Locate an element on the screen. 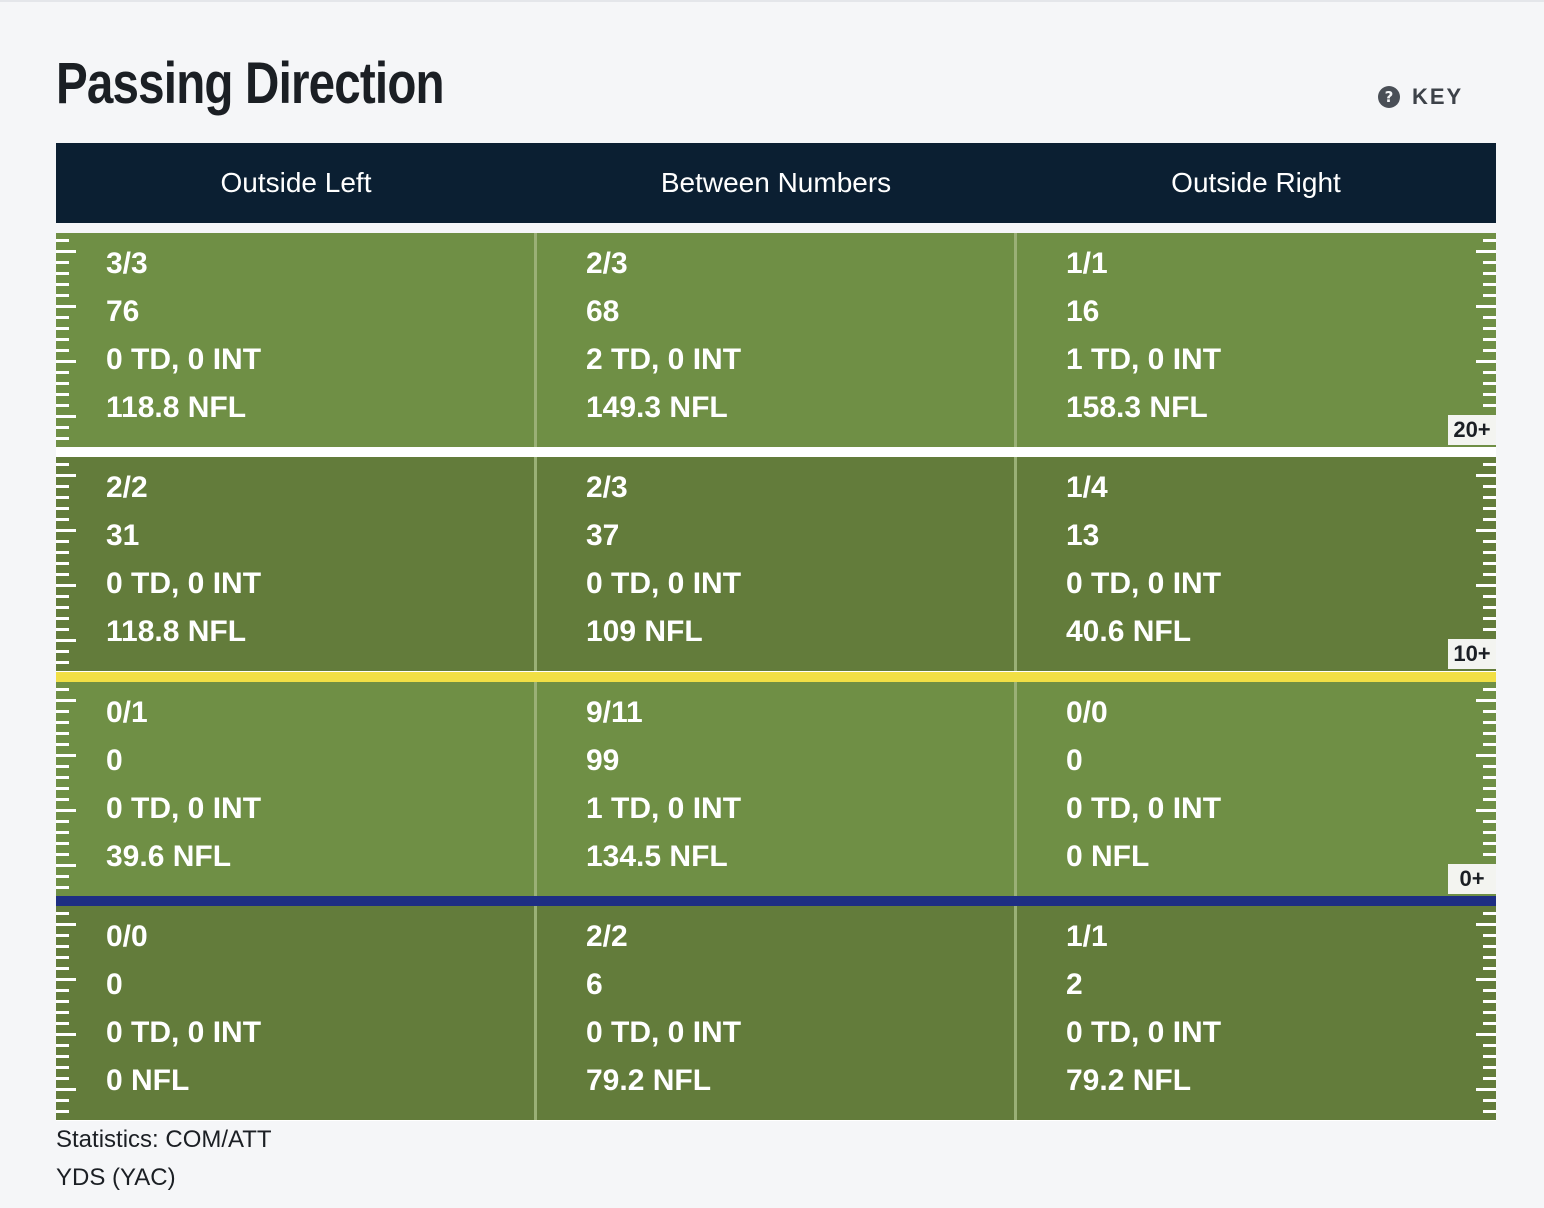 The width and height of the screenshot is (1544, 1208). stat-rating: 109 NFL is located at coordinates (644, 631).